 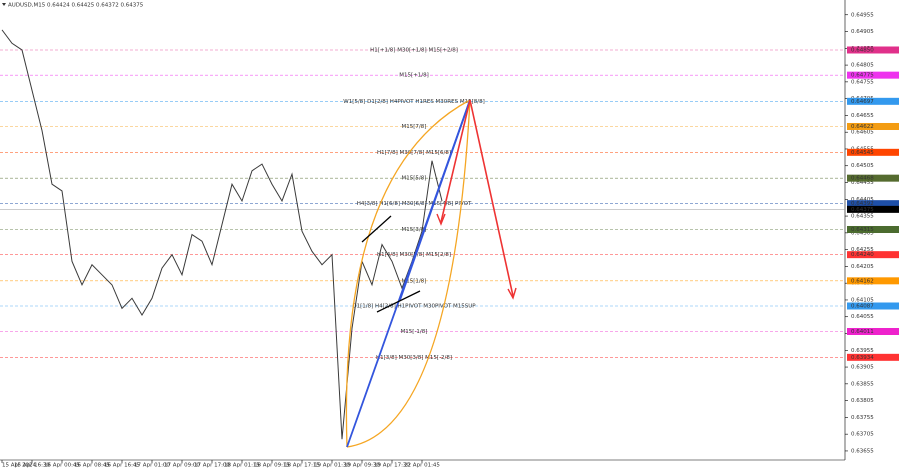 I want to click on last-price-label: 0.64375, so click(x=862, y=210).